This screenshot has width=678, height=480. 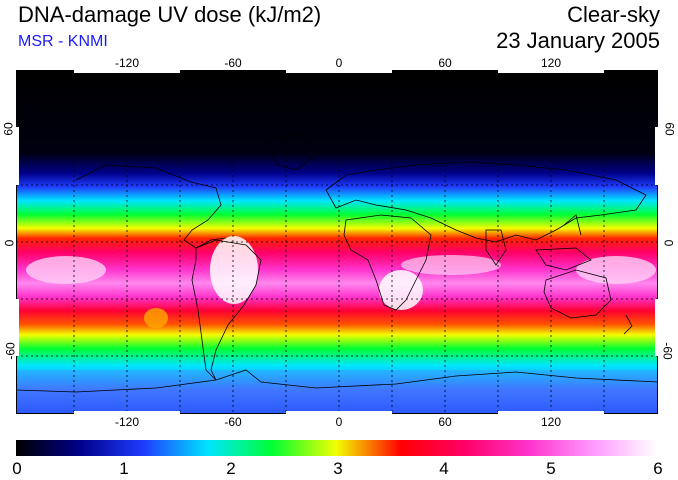 What do you see at coordinates (170, 14) in the screenshot?
I see `map-title: DNA-damage UV dose (kJ/m2)` at bounding box center [170, 14].